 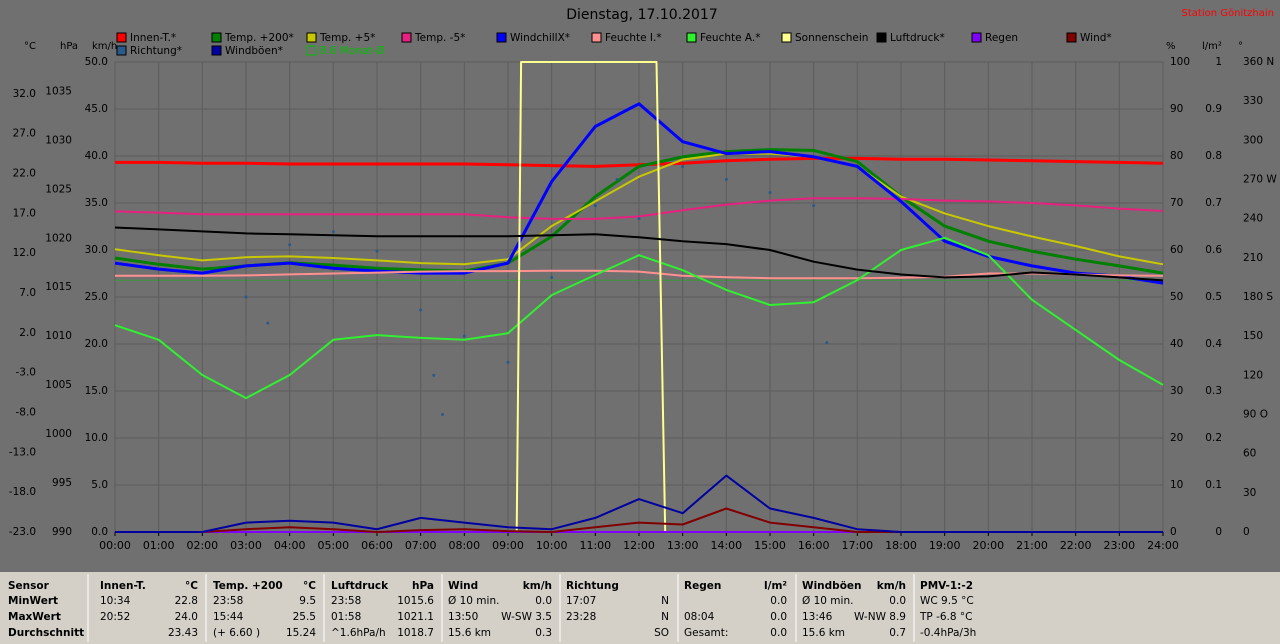 I want to click on table-cell: Richtung, so click(x=592, y=586).